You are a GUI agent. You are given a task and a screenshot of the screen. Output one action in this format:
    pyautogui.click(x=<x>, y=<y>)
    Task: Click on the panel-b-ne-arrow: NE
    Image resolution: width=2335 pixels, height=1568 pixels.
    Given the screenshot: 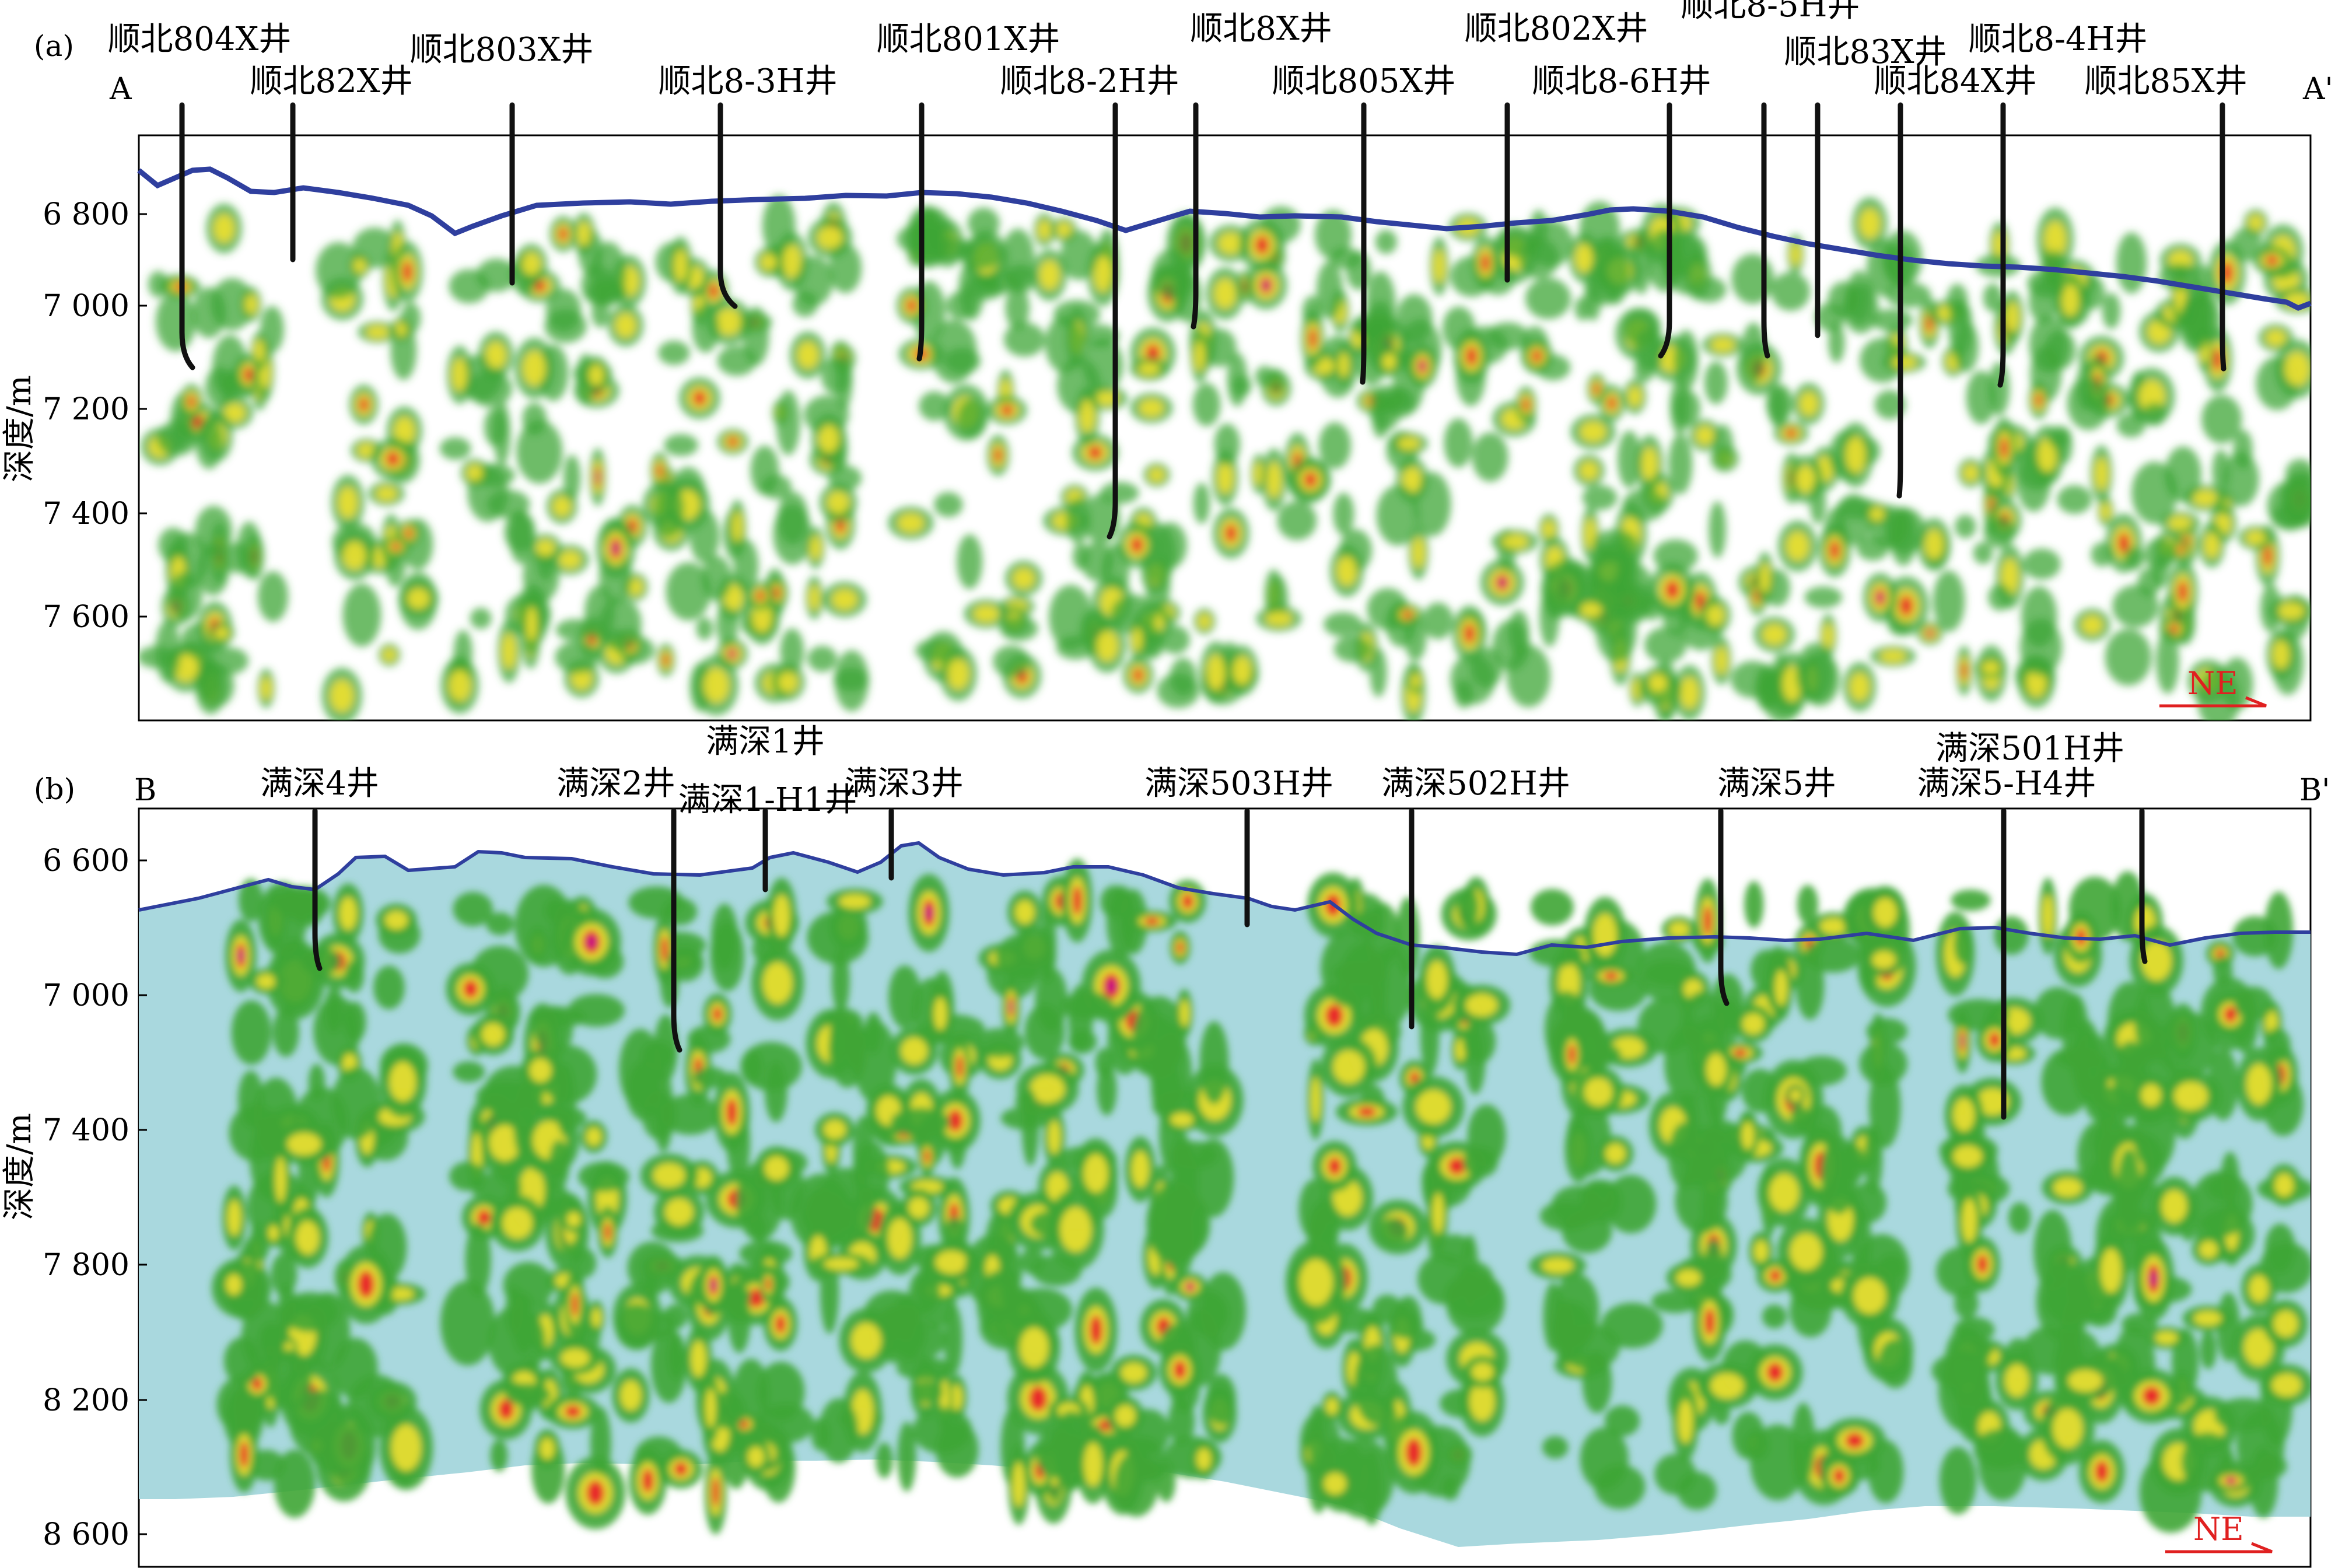 What is the action you would take?
    pyautogui.click(x=2219, y=1532)
    